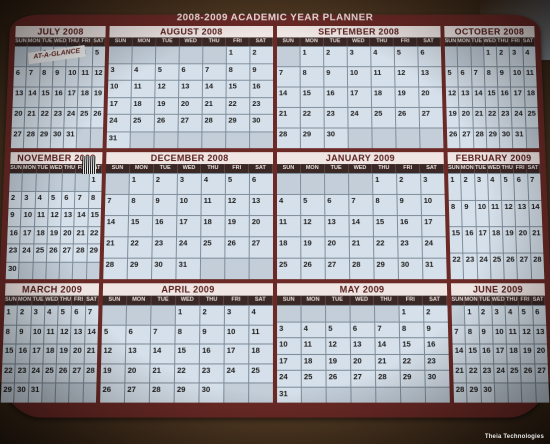  What do you see at coordinates (89, 165) in the screenshot?
I see `barcode` at bounding box center [89, 165].